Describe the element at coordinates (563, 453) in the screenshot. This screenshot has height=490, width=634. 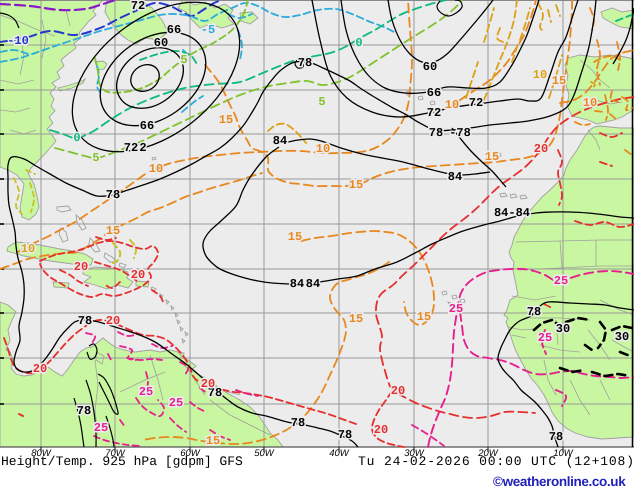
I see `svg-text: 10W` at that location.